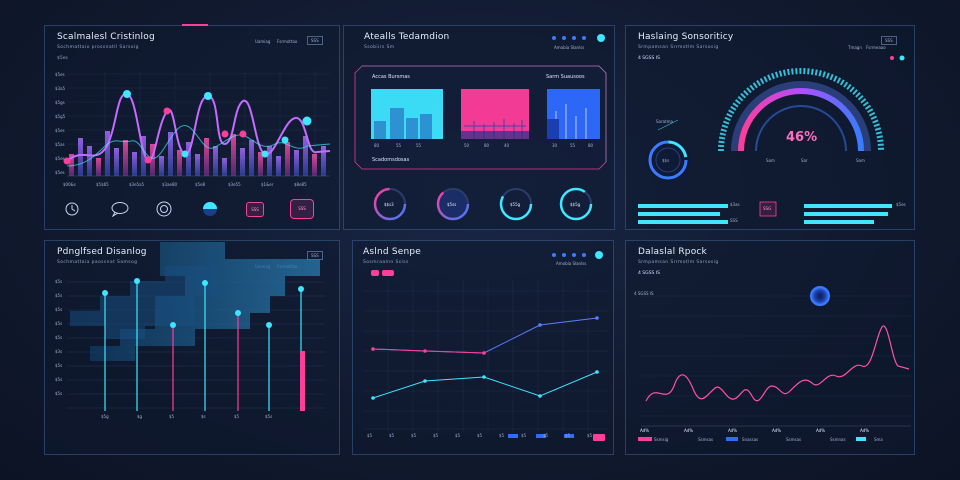 This screenshot has height=480, width=960. What do you see at coordinates (263, 41) in the screenshot?
I see `header-tag: Uamiag` at bounding box center [263, 41].